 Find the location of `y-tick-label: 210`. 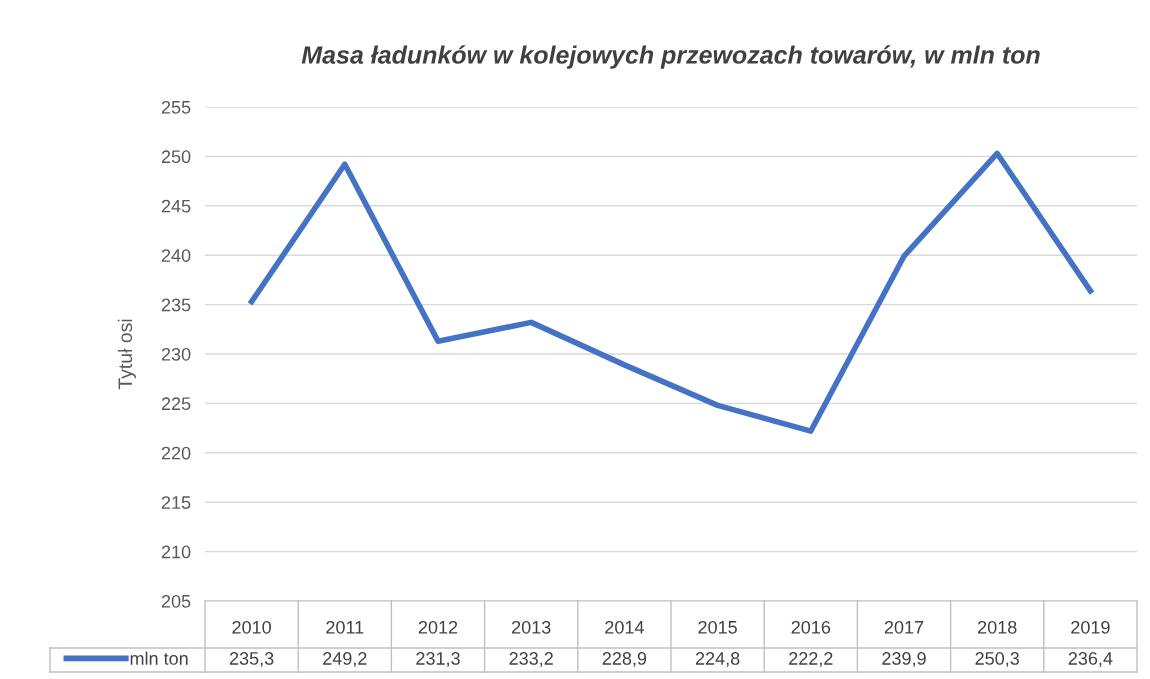

y-tick-label: 210 is located at coordinates (176, 552).